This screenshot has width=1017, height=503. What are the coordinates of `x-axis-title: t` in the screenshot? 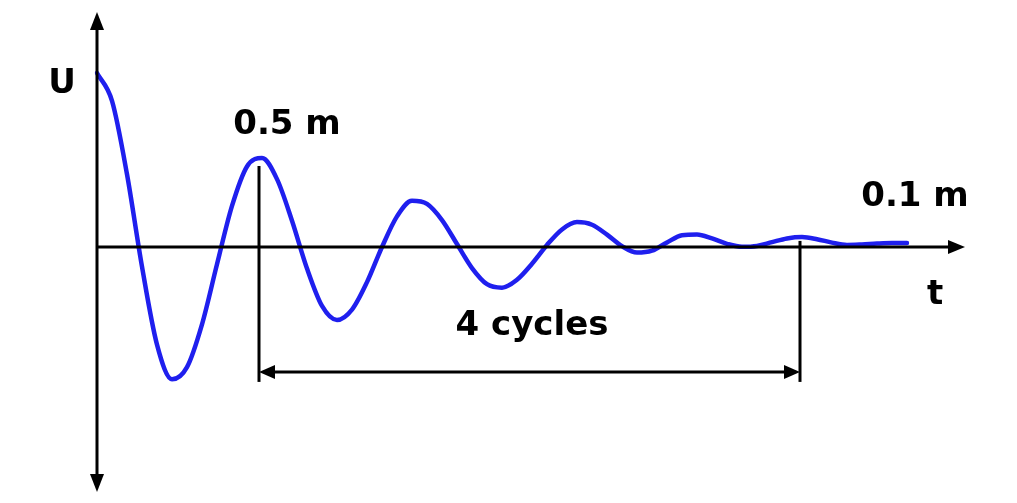 It's located at (935, 291).